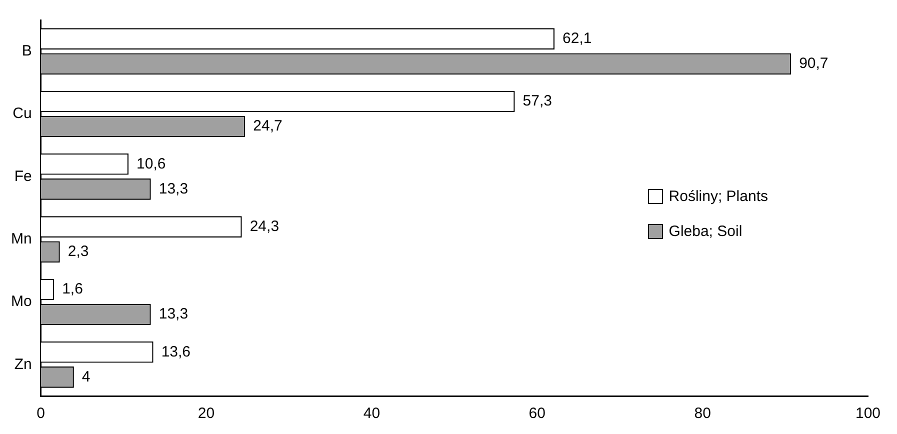  Describe the element at coordinates (22, 113) in the screenshot. I see `y-tick-label: Cu` at that location.